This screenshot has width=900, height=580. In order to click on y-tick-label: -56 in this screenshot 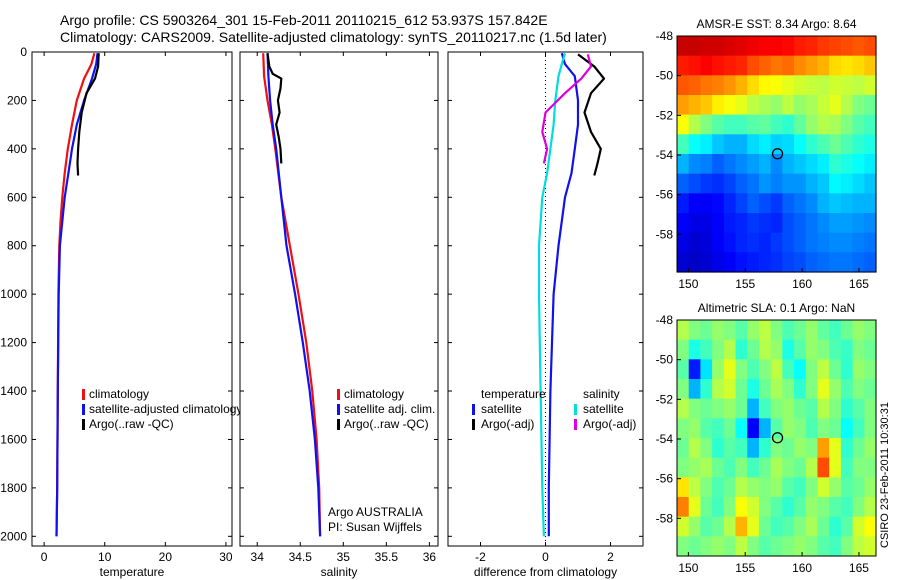, I will do `click(665, 195)`.